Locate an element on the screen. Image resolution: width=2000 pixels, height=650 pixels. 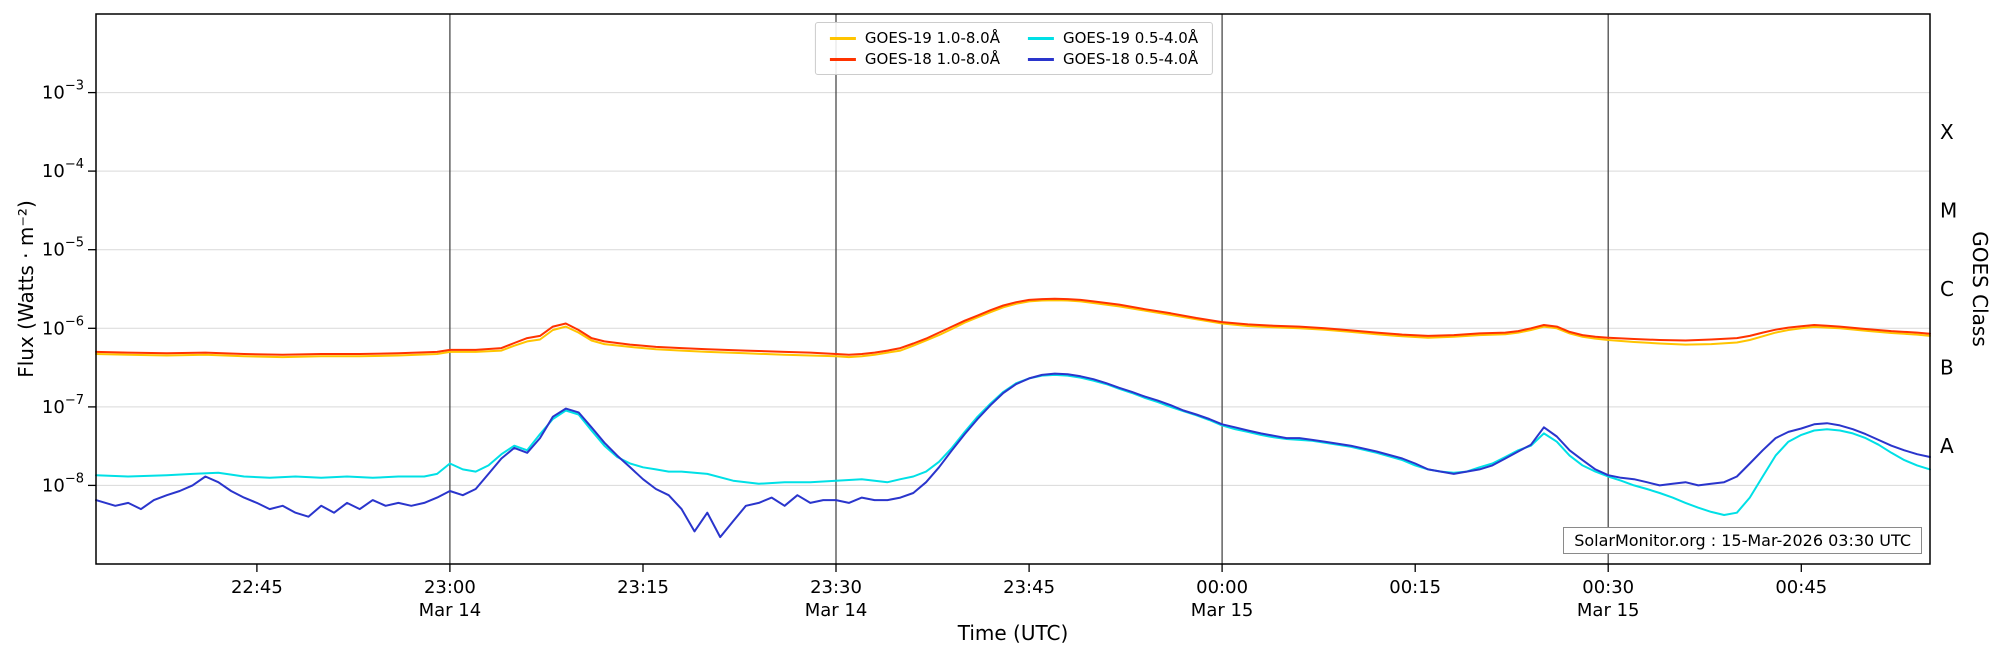
legend-item: GOES-19 1.0-8.0Å is located at coordinates (914, 38).